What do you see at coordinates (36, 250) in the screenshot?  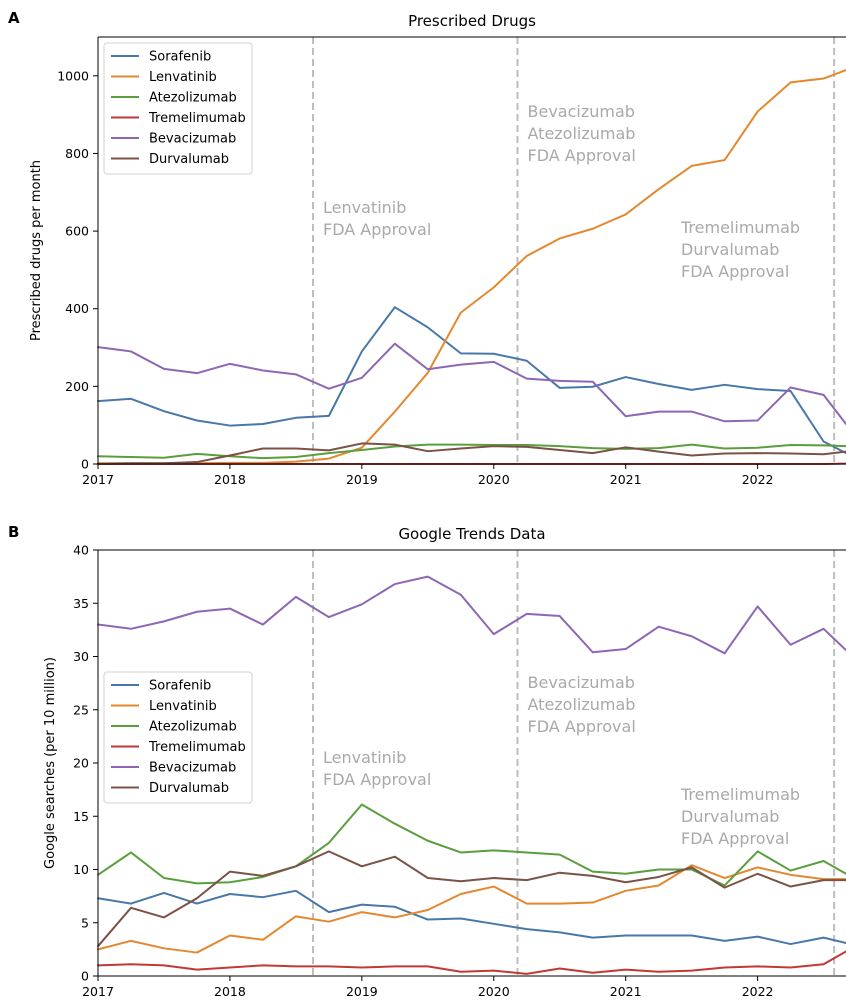 I see `y-axis-label: Prescribed drugs per month` at bounding box center [36, 250].